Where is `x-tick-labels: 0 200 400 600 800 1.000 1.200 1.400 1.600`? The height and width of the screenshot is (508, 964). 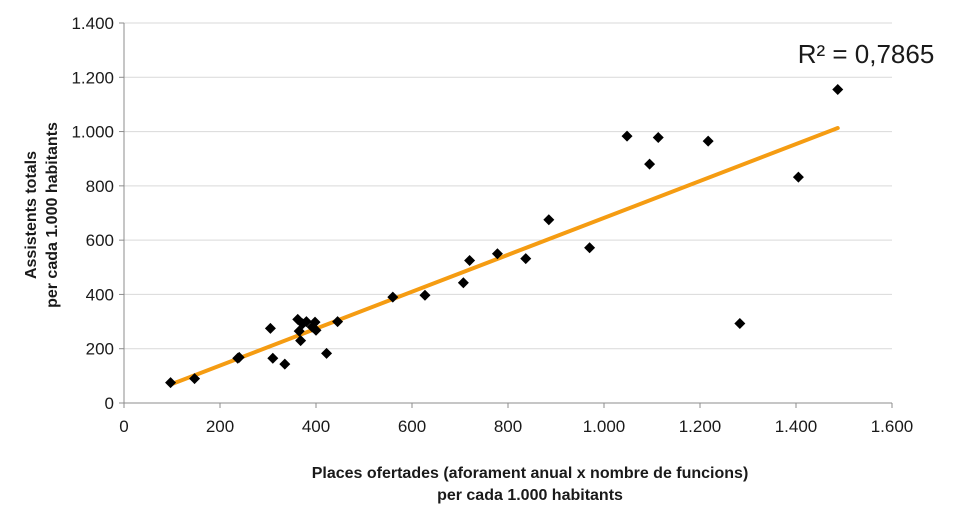
x-tick-labels: 0 200 400 600 800 1.000 1.200 1.400 1.600 is located at coordinates (516, 426).